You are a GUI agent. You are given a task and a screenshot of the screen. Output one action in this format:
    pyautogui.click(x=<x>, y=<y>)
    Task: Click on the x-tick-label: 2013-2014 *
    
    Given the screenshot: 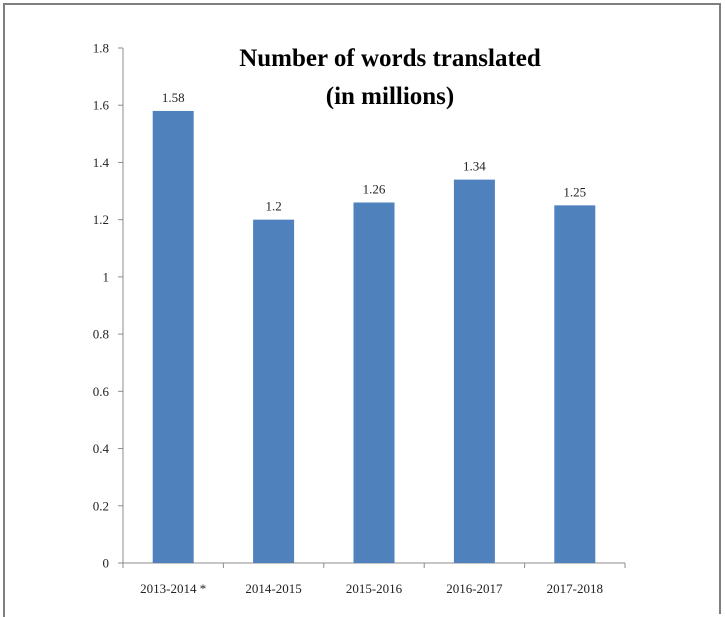 What is the action you would take?
    pyautogui.click(x=173, y=588)
    